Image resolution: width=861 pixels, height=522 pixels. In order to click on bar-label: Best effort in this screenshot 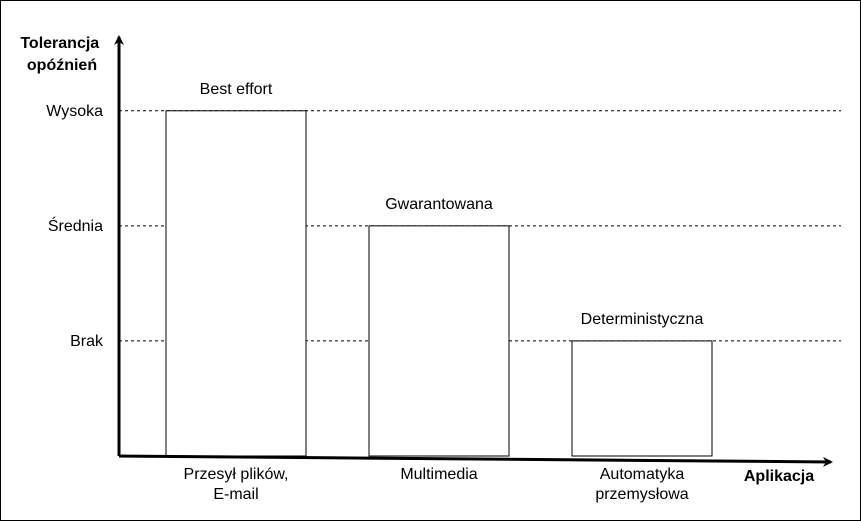, I will do `click(236, 89)`.